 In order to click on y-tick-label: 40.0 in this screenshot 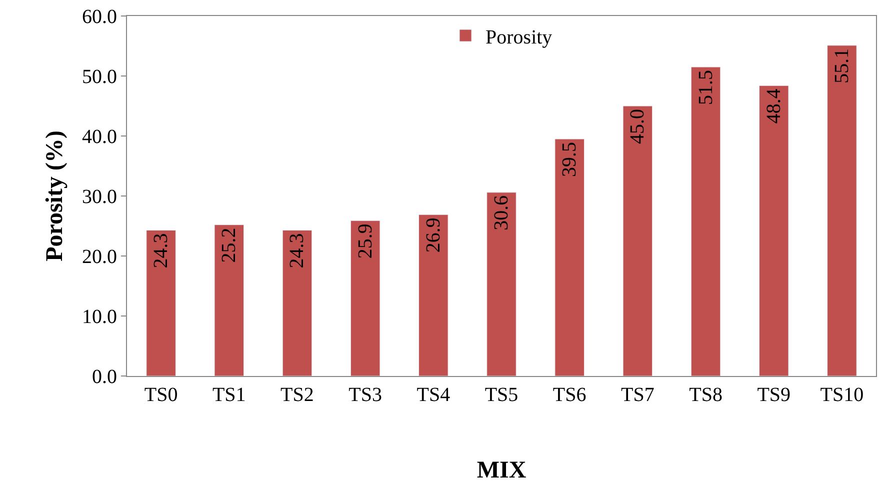, I will do `click(99, 137)`.